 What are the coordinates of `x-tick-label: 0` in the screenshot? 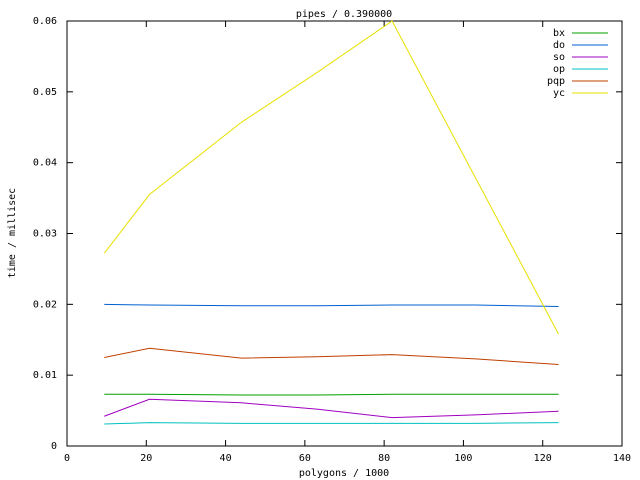 It's located at (67, 458).